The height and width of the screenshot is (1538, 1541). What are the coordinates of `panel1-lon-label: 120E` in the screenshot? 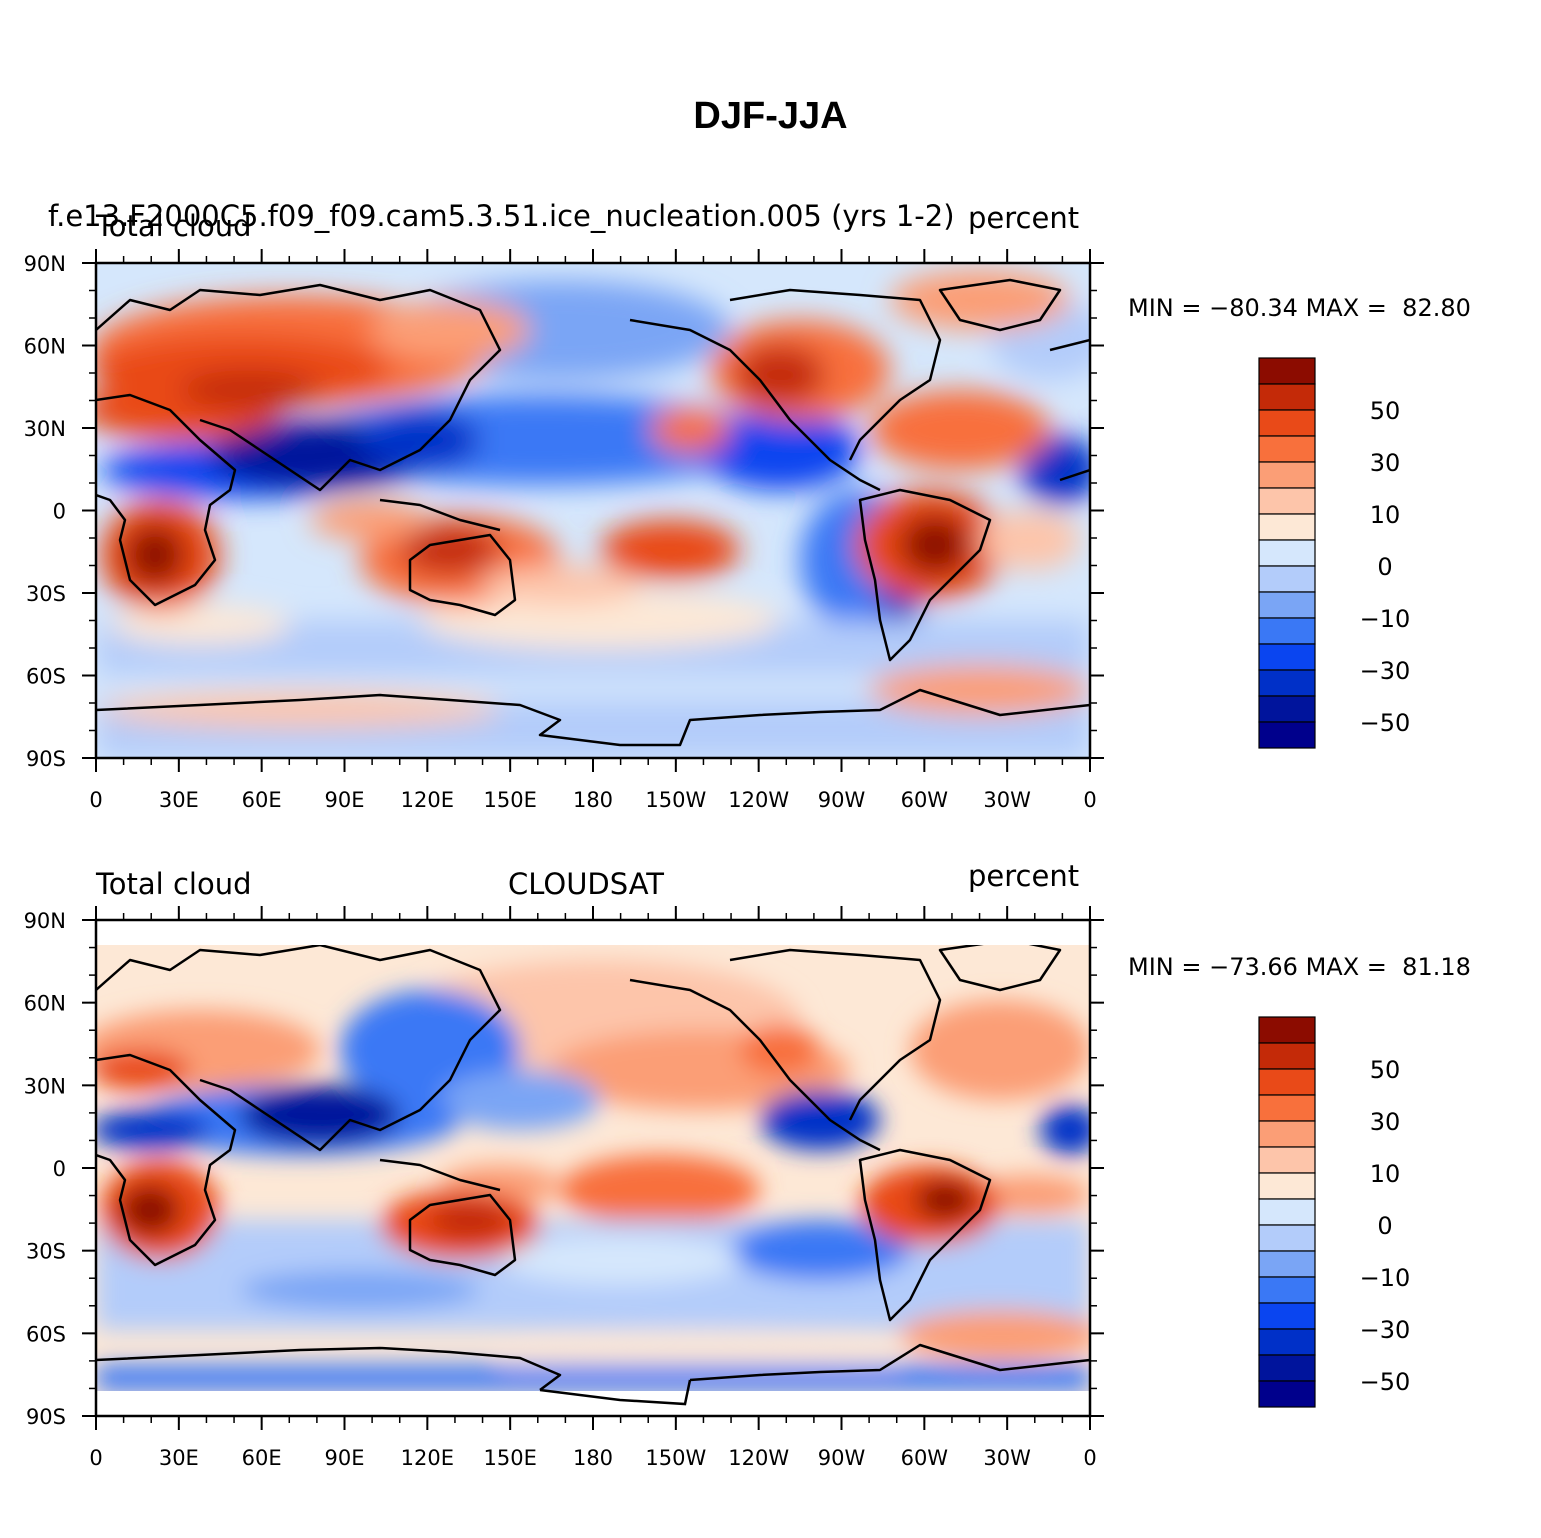 It's located at (427, 800).